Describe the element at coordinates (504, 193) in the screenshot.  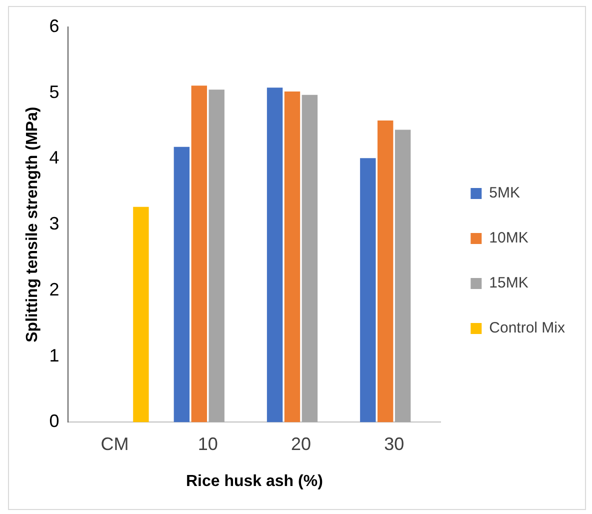
I see `legend-label: 5MK` at that location.